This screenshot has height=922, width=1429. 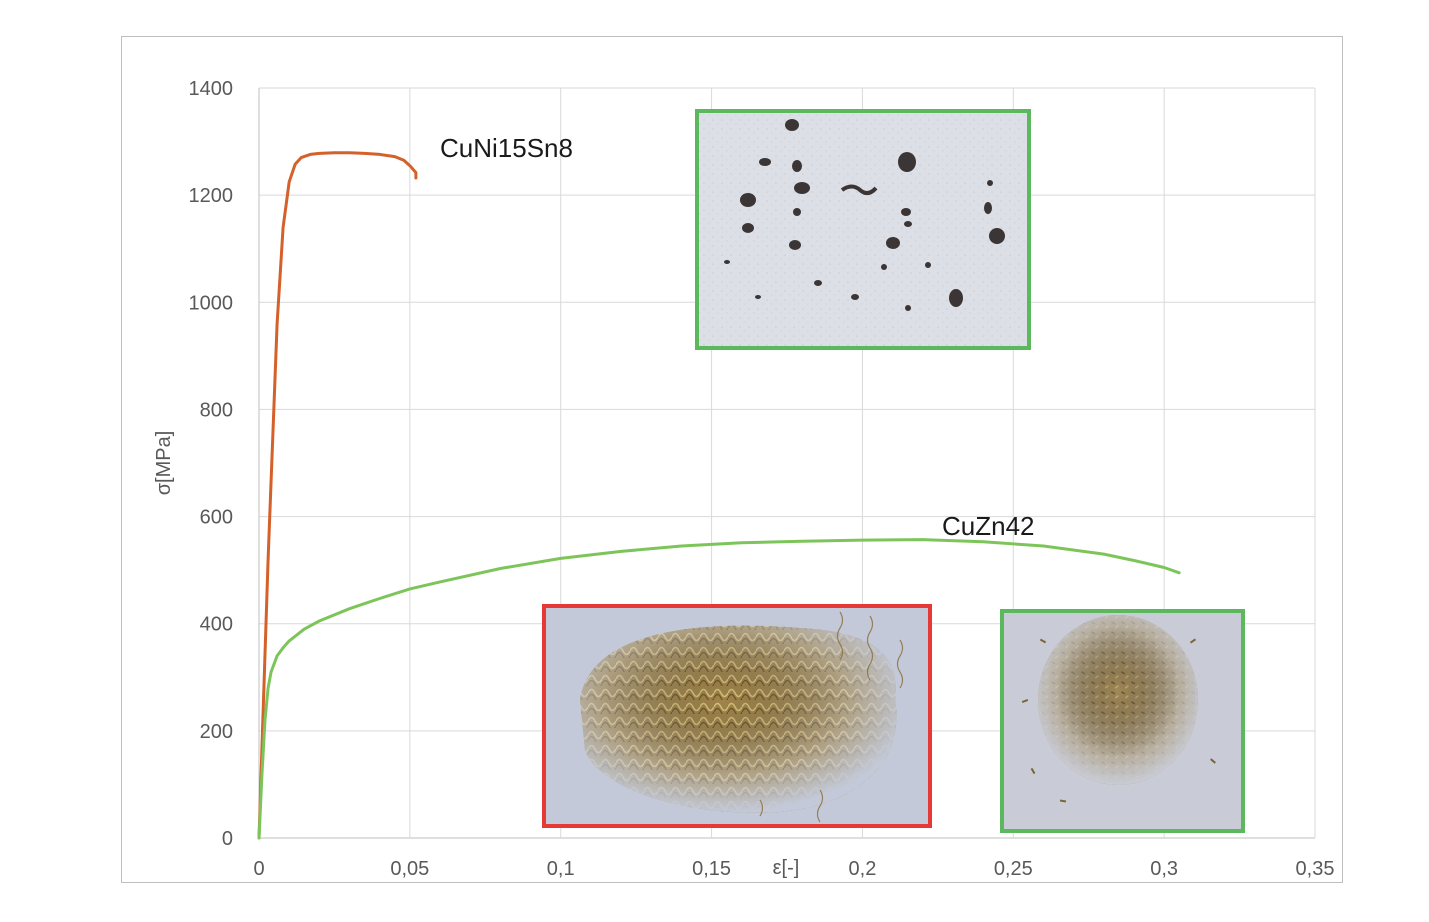 What do you see at coordinates (216, 732) in the screenshot?
I see `y-tick-label: 200` at bounding box center [216, 732].